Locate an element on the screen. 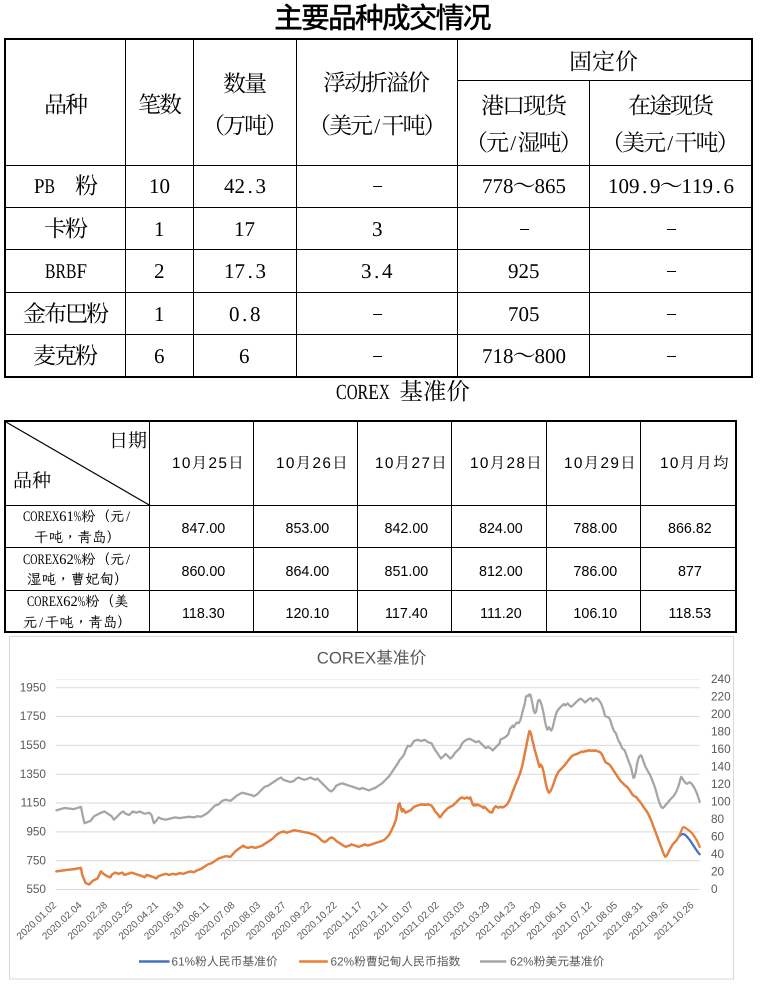 The width and height of the screenshot is (766, 991). svg-text: 1750 is located at coordinates (32, 716).